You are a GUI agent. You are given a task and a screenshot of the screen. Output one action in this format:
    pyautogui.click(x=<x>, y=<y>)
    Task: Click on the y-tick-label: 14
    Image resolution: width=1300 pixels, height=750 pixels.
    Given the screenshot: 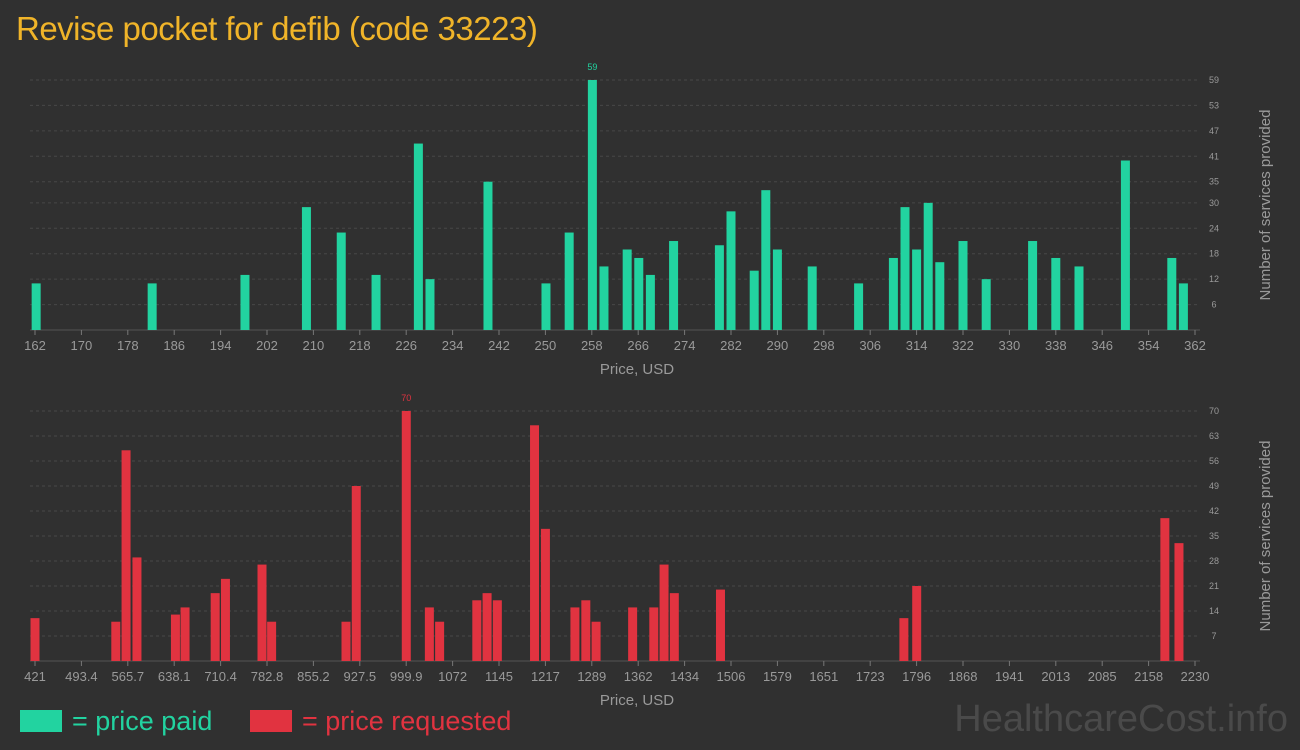 What is the action you would take?
    pyautogui.click(x=1214, y=611)
    